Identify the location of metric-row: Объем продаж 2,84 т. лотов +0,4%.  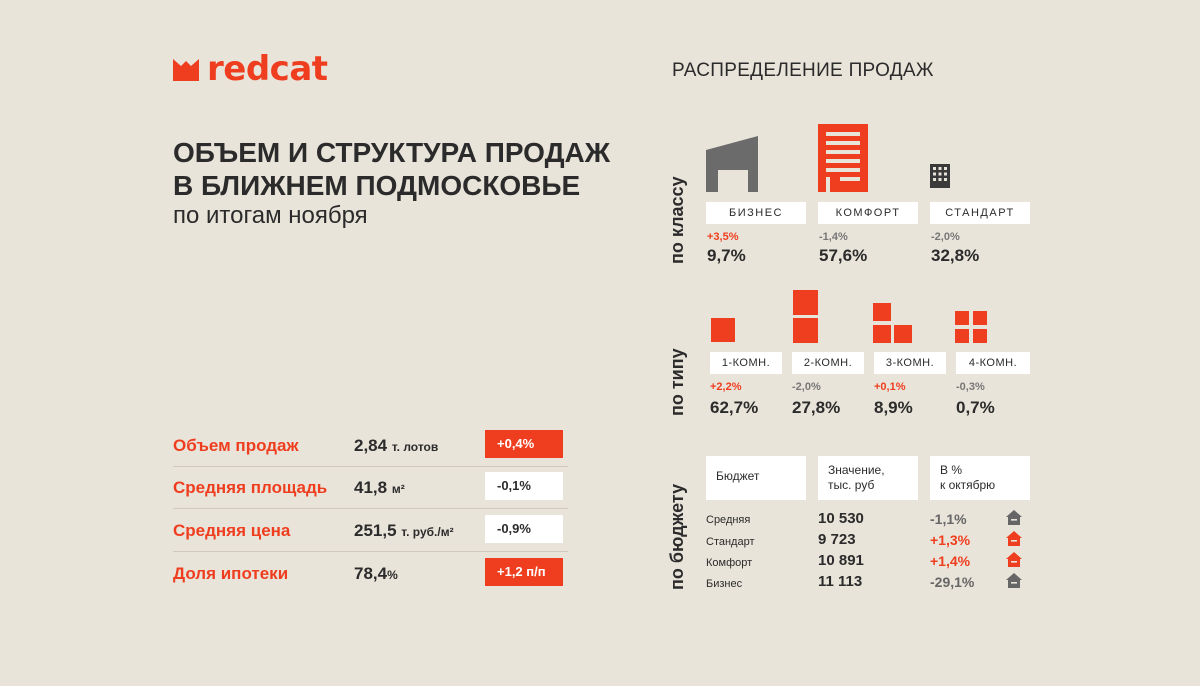
(370, 445).